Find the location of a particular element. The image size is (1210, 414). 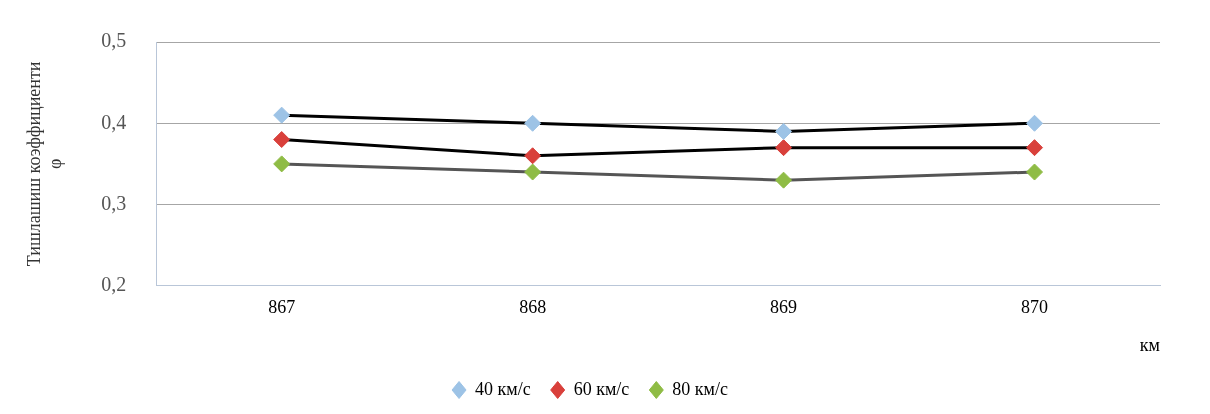

x-tick-label: 869 is located at coordinates (784, 307).